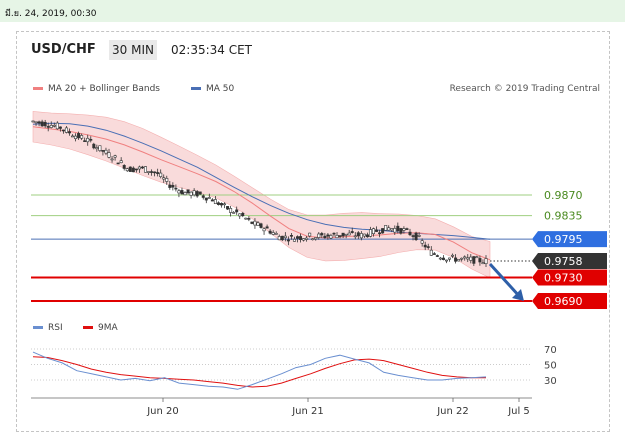  Describe the element at coordinates (524, 89) in the screenshot. I see `research-credit: Research © 2019 Trading Central` at that location.